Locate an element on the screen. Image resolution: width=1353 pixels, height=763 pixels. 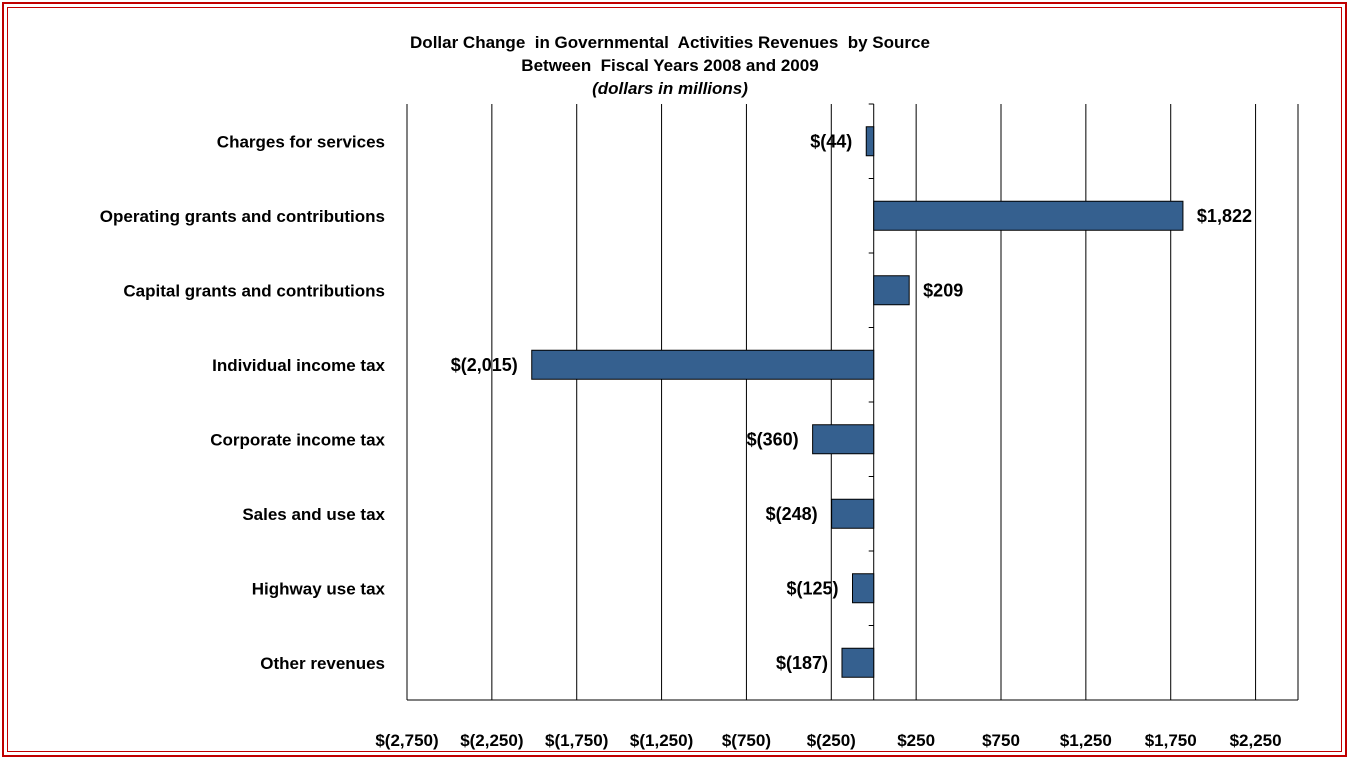
x-tick-label: $(2,250) is located at coordinates (491, 740).